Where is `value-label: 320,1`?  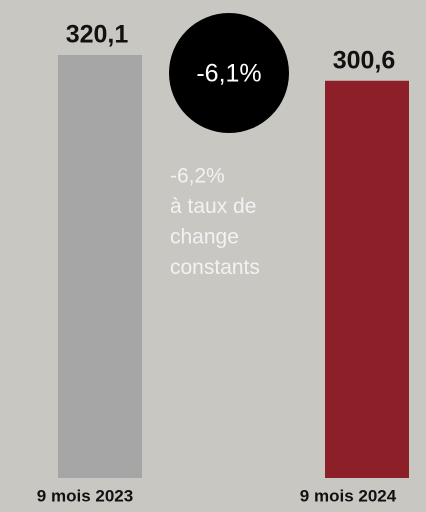 value-label: 320,1 is located at coordinates (97, 35).